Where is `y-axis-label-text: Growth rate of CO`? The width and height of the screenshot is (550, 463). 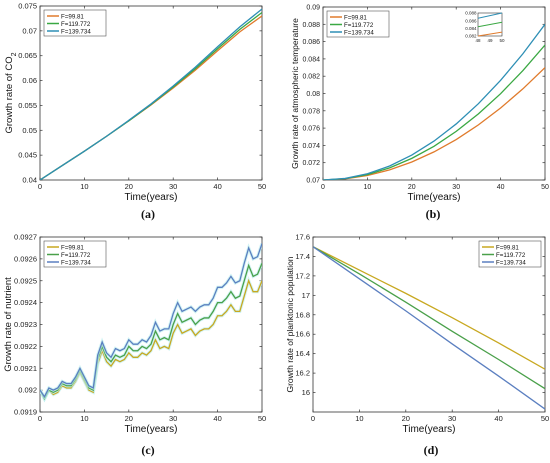 y-axis-label-text: Growth rate of CO is located at coordinates (9, 94).